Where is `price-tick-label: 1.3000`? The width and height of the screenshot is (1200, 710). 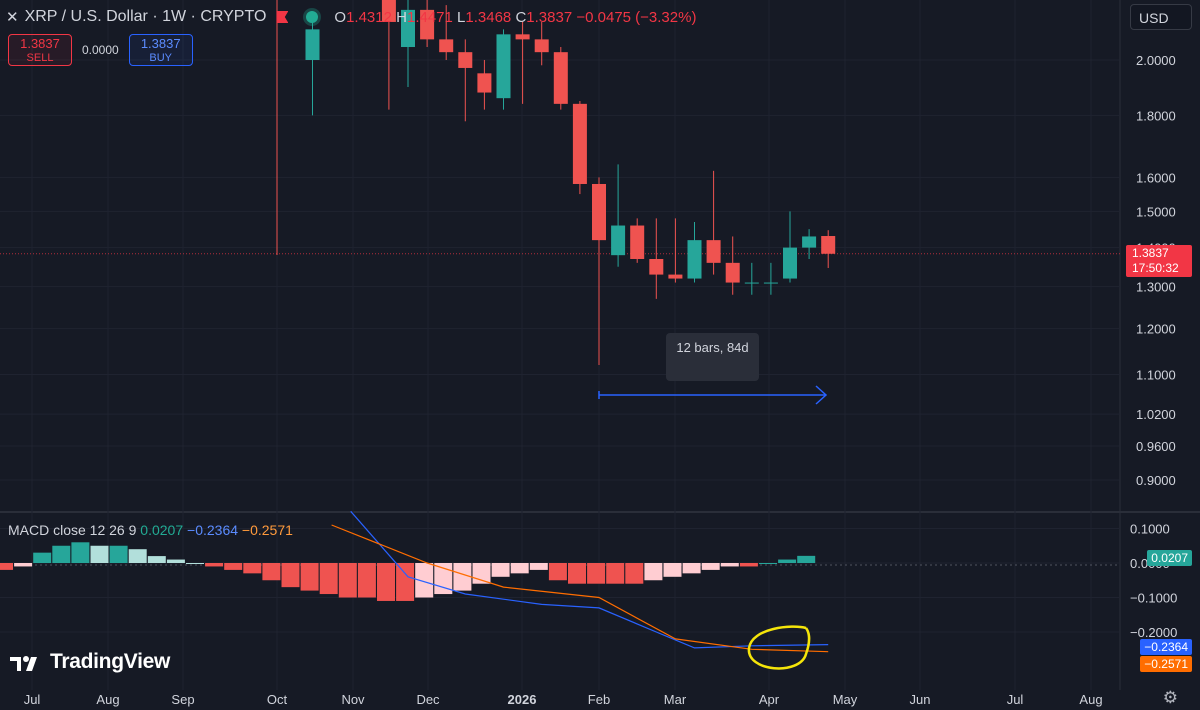
price-tick-label: 1.3000 is located at coordinates (1156, 287).